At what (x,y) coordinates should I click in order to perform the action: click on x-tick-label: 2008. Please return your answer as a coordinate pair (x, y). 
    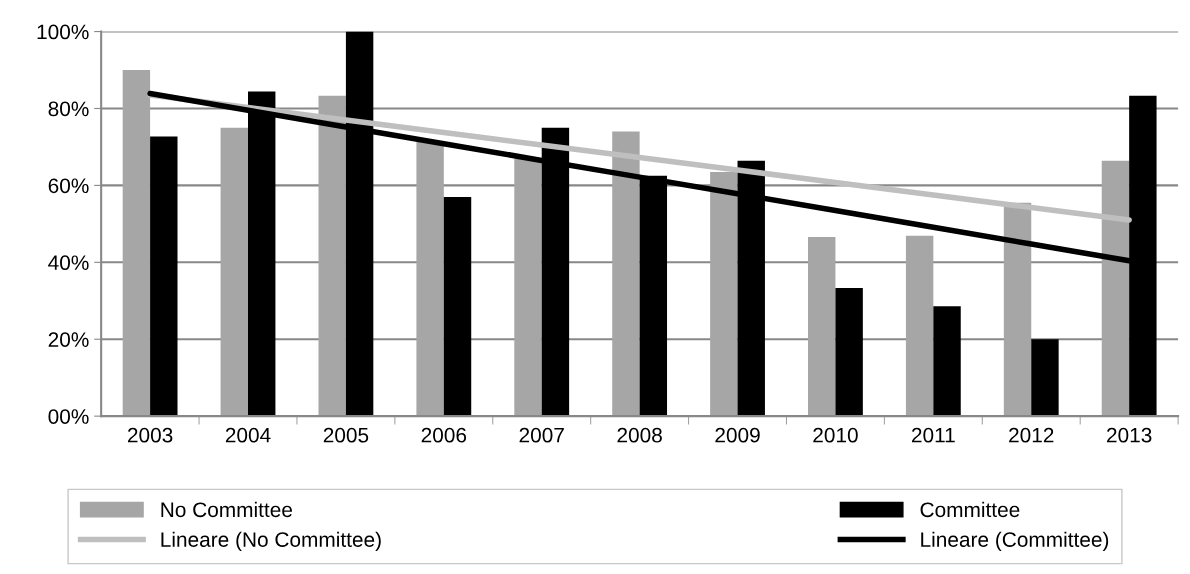
    Looking at the image, I should click on (639, 435).